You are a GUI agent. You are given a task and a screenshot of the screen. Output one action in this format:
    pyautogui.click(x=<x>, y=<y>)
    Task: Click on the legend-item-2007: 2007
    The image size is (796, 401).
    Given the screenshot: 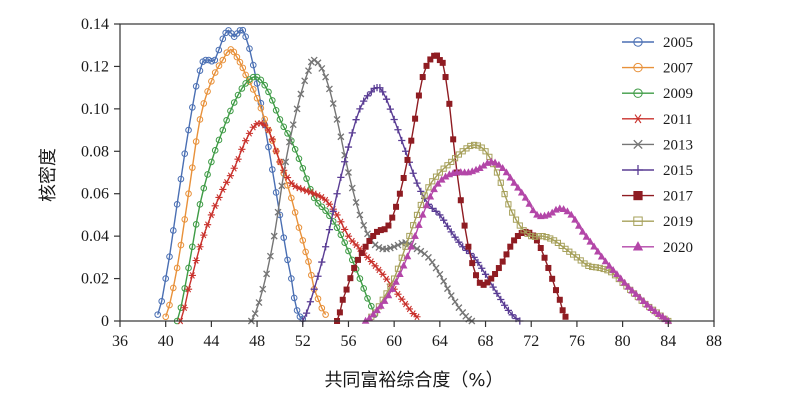 What is the action you would take?
    pyautogui.click(x=658, y=69)
    